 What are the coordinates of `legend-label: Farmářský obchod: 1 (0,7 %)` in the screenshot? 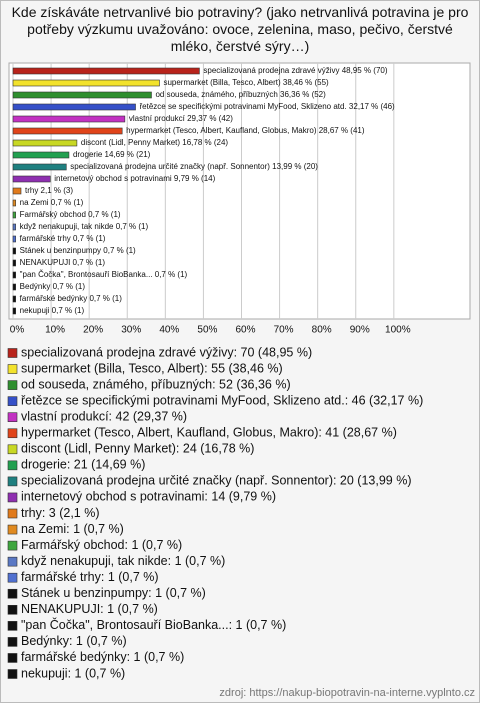 It's located at (101, 545).